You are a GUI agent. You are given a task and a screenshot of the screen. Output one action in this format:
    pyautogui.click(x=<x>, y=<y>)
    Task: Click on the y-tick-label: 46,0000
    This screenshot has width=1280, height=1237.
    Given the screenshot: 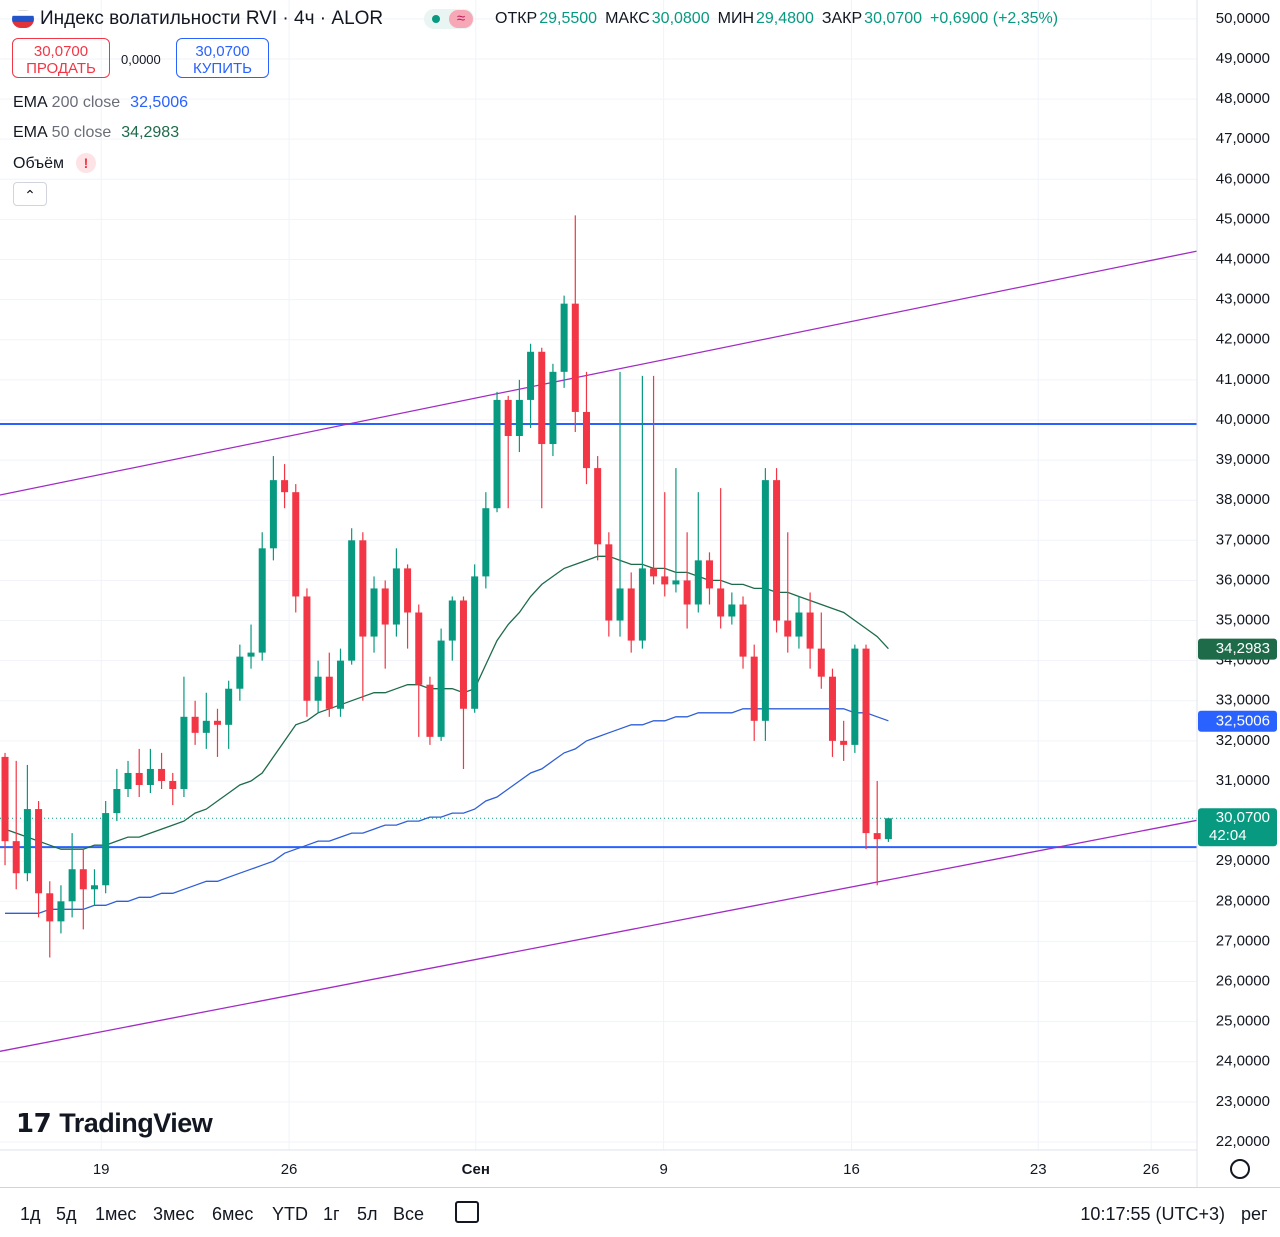 What is the action you would take?
    pyautogui.click(x=1243, y=178)
    